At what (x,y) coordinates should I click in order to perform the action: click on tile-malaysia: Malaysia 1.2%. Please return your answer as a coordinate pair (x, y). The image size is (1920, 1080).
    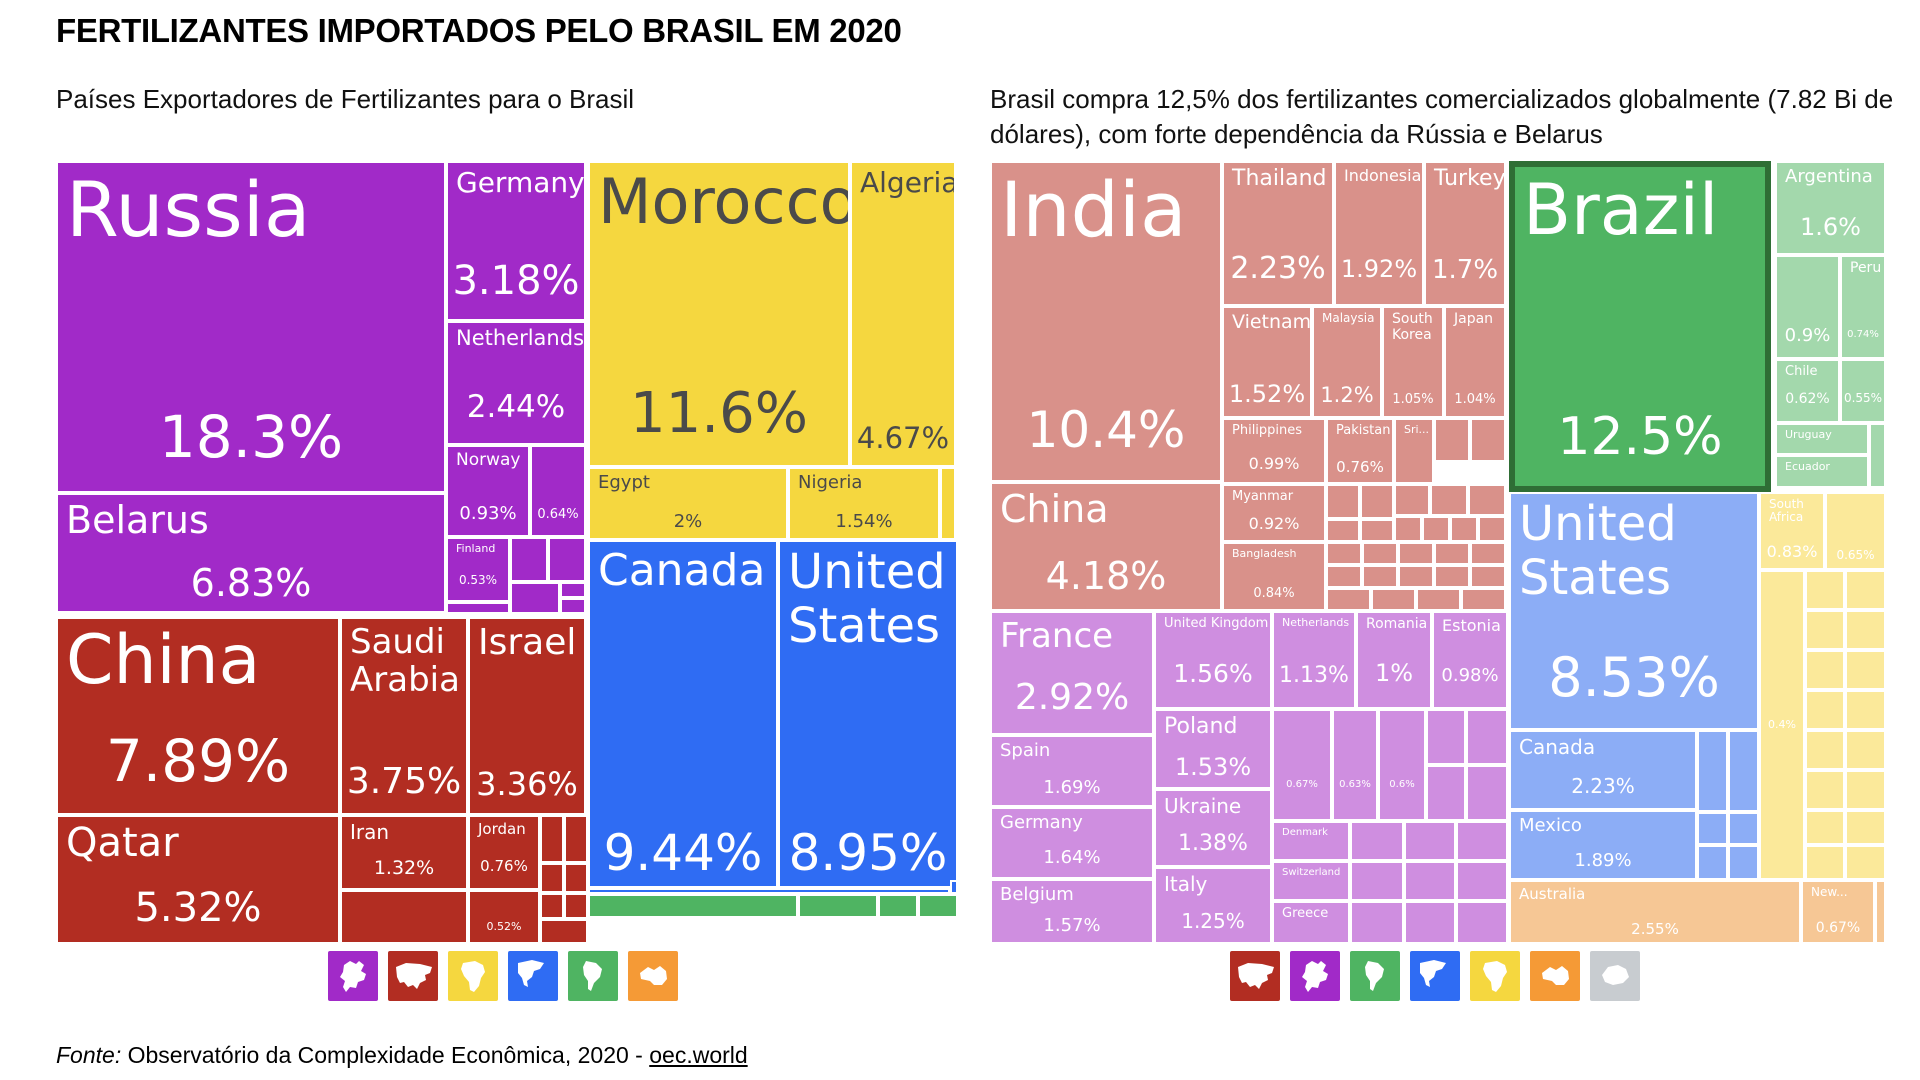
    Looking at the image, I should click on (1347, 362).